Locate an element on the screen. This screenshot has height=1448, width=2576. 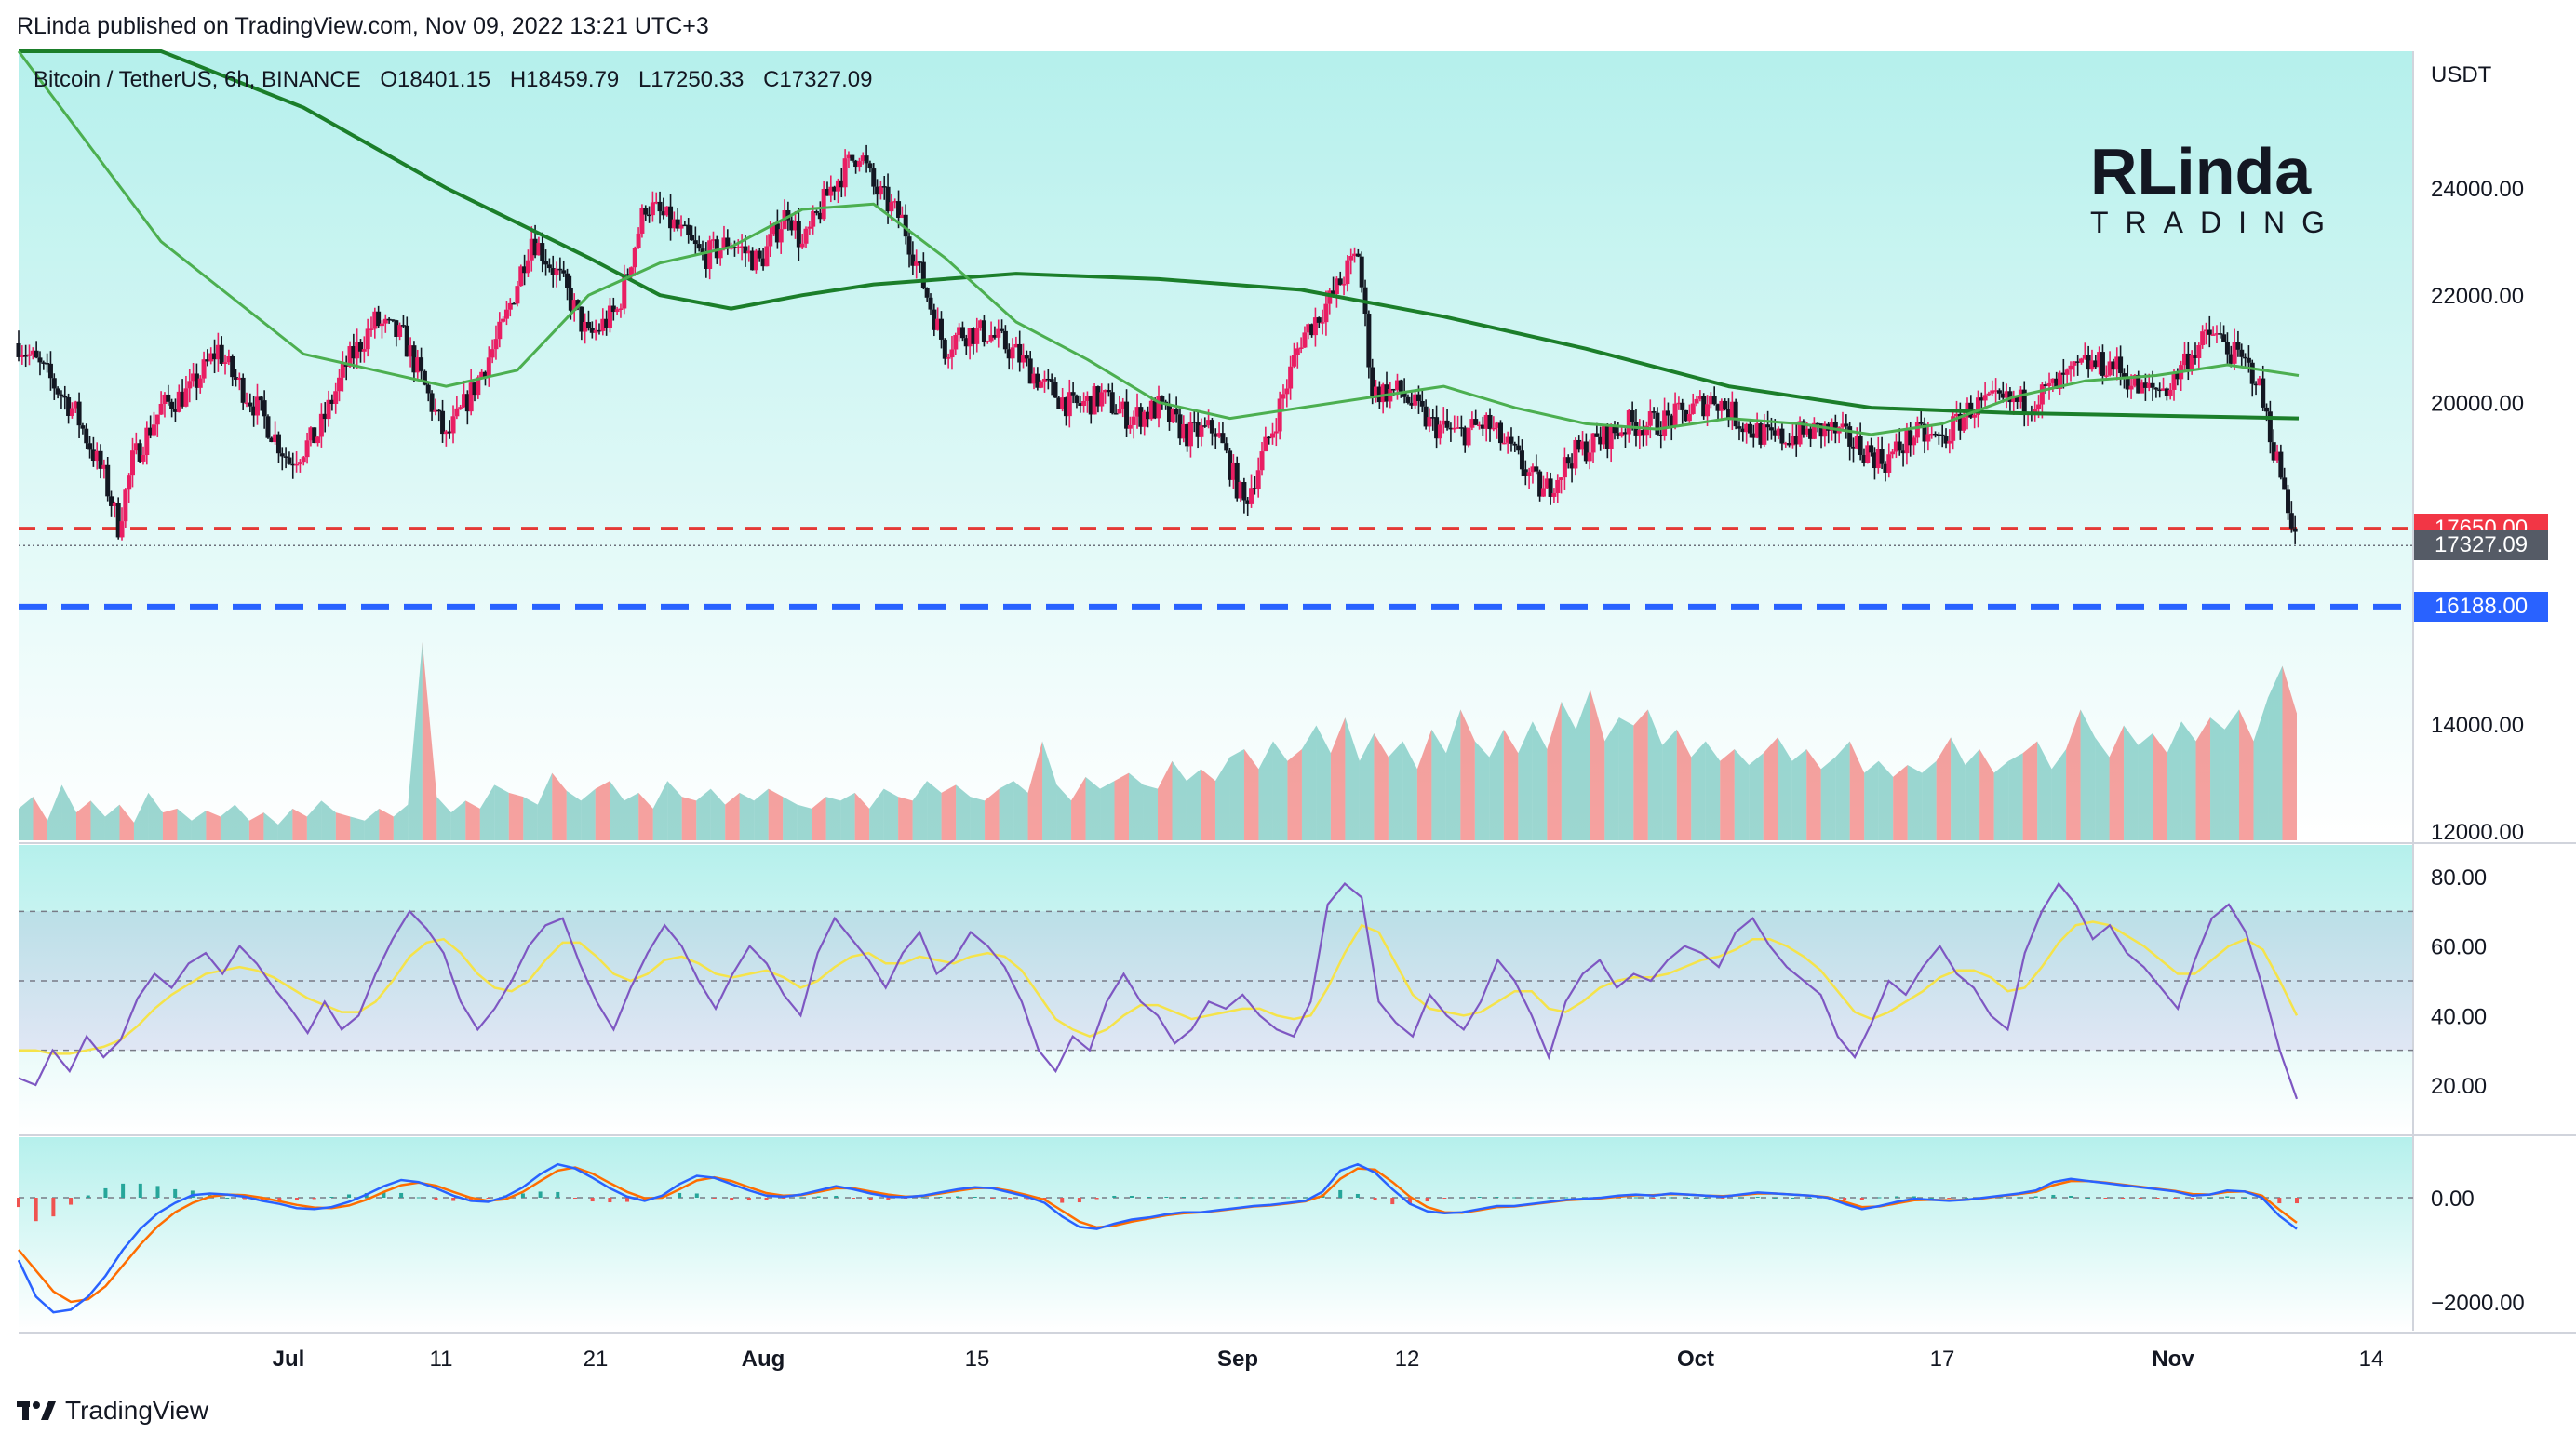
ohlc-high: H18459.79 is located at coordinates (564, 80).